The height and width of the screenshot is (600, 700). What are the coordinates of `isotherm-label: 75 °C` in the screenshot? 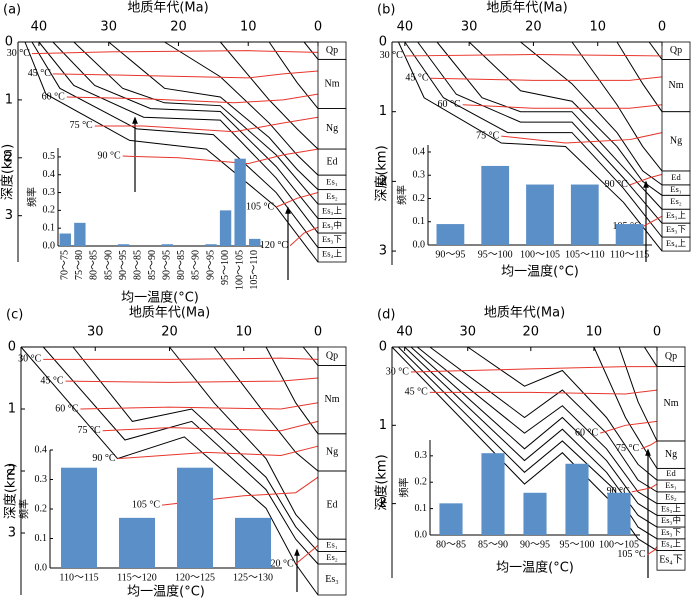 It's located at (89, 430).